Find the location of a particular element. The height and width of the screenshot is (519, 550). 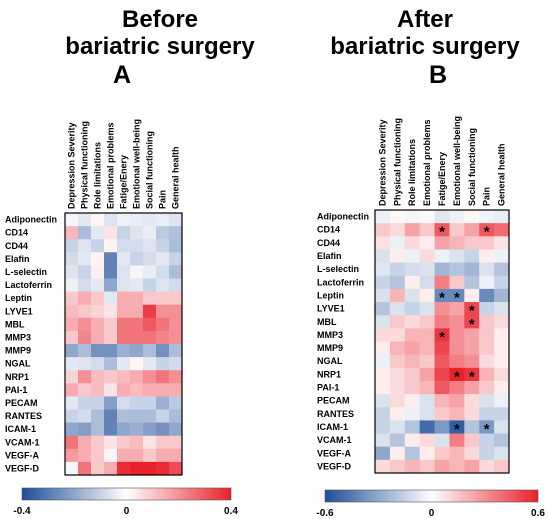

heatmap-b-significance-star: * is located at coordinates (457, 297).